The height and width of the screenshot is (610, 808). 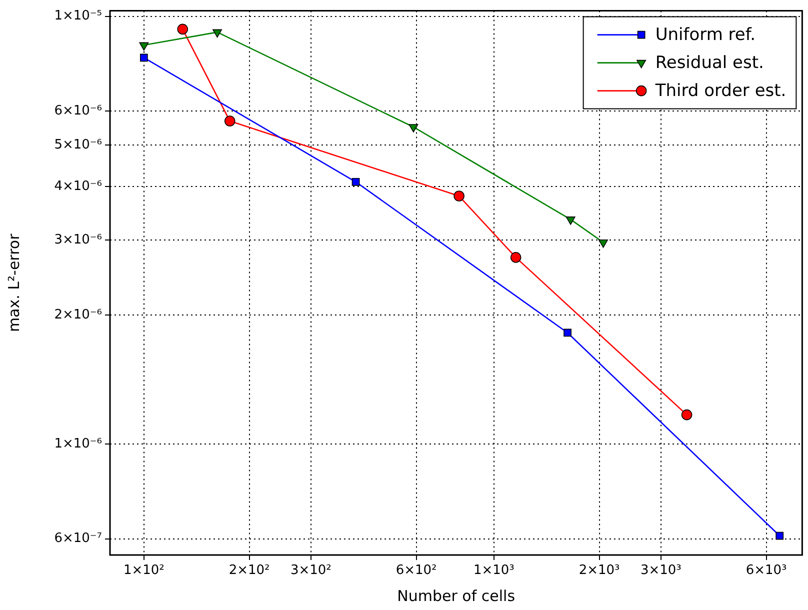 I want to click on y-tick-label: 1×10⁻⁶, so click(x=78, y=444).